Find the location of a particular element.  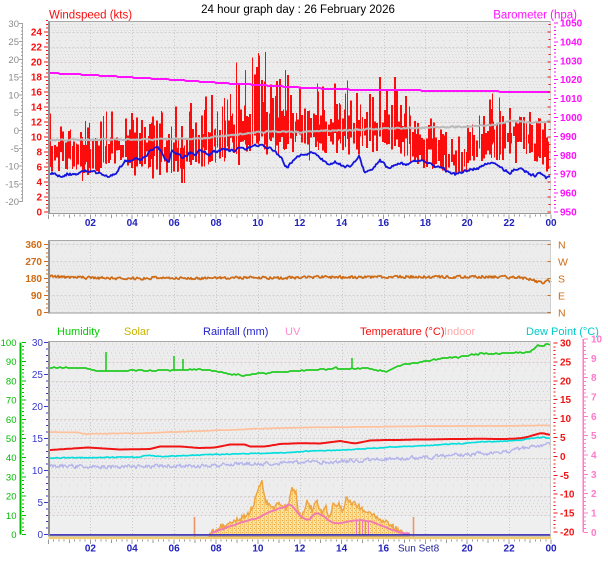

svg-text: Barometer (hpa) is located at coordinates (535, 16).